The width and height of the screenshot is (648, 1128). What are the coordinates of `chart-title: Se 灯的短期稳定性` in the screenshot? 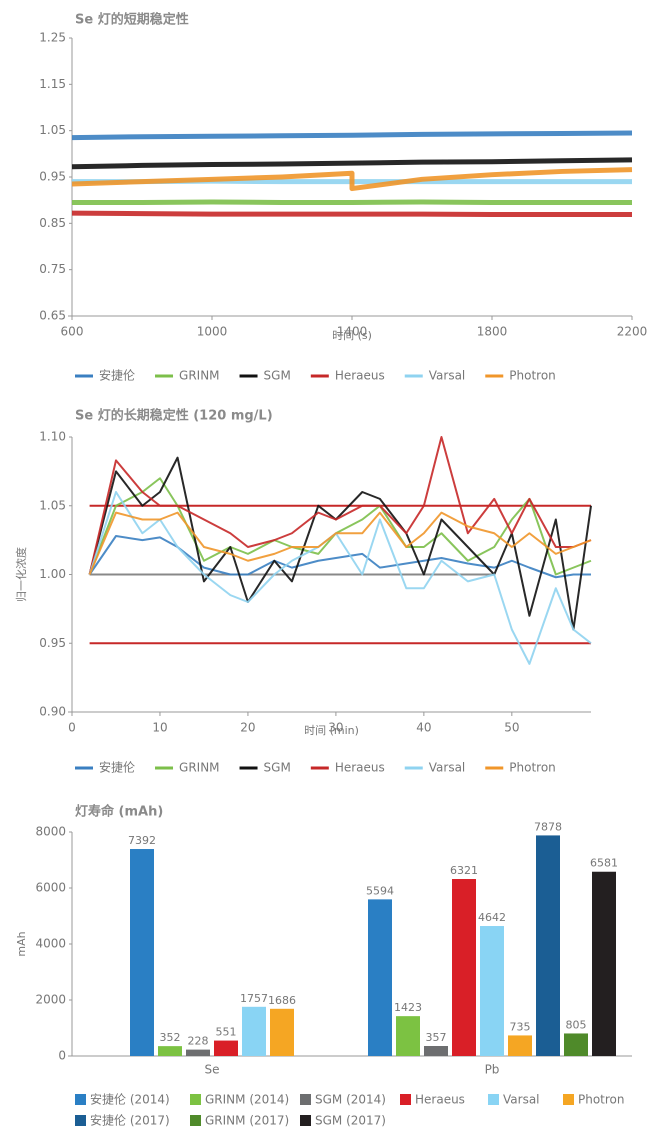 It's located at (132, 20).